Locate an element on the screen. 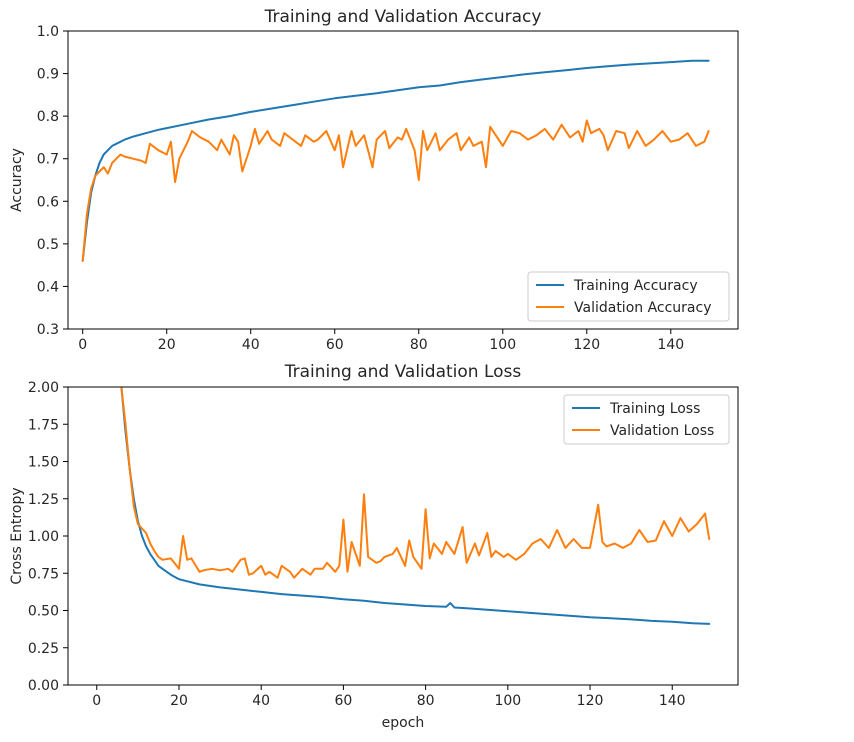 The height and width of the screenshot is (742, 854). y-axis-label: Accuracy is located at coordinates (17, 180).